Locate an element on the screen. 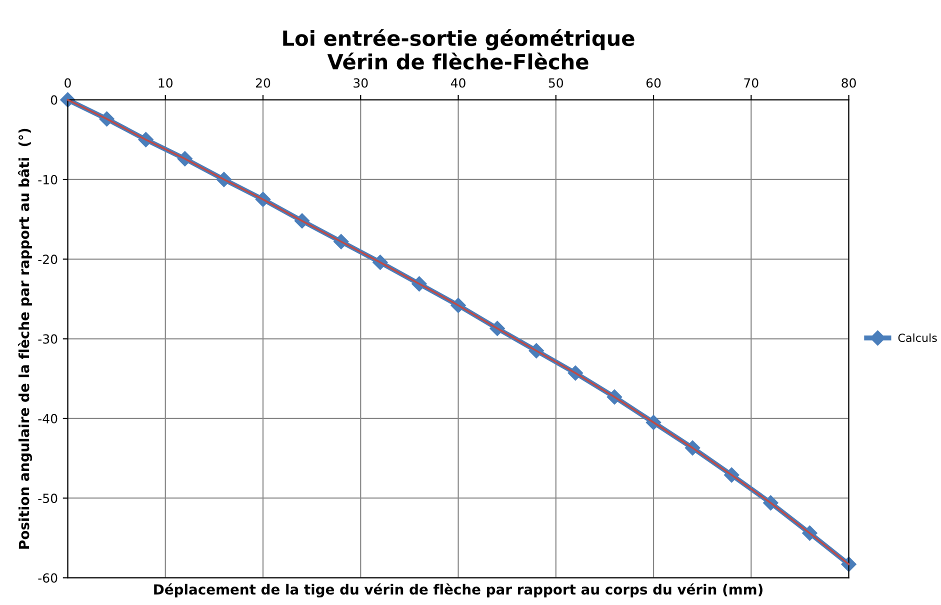 The image size is (941, 605). legend-label: Calculs is located at coordinates (917, 337).